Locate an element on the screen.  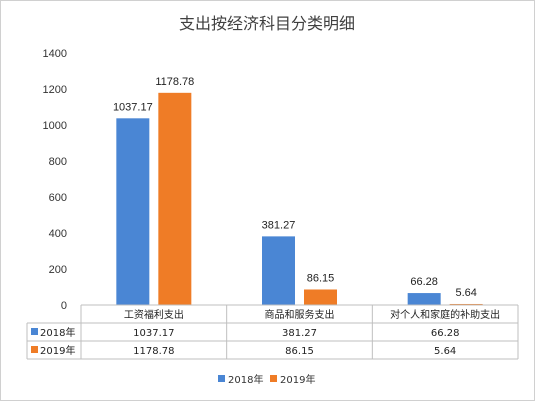
data-label: 381.27 is located at coordinates (279, 225).